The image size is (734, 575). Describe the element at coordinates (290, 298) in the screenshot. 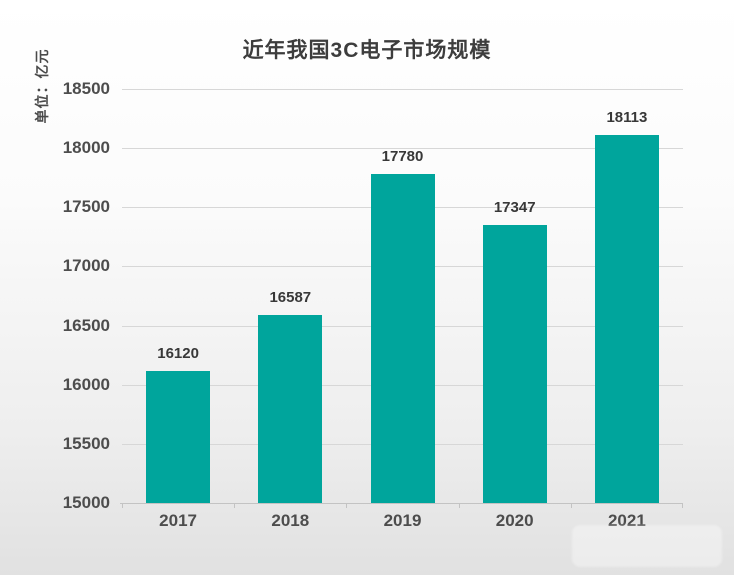

I see `bar-value-label: 16587` at that location.